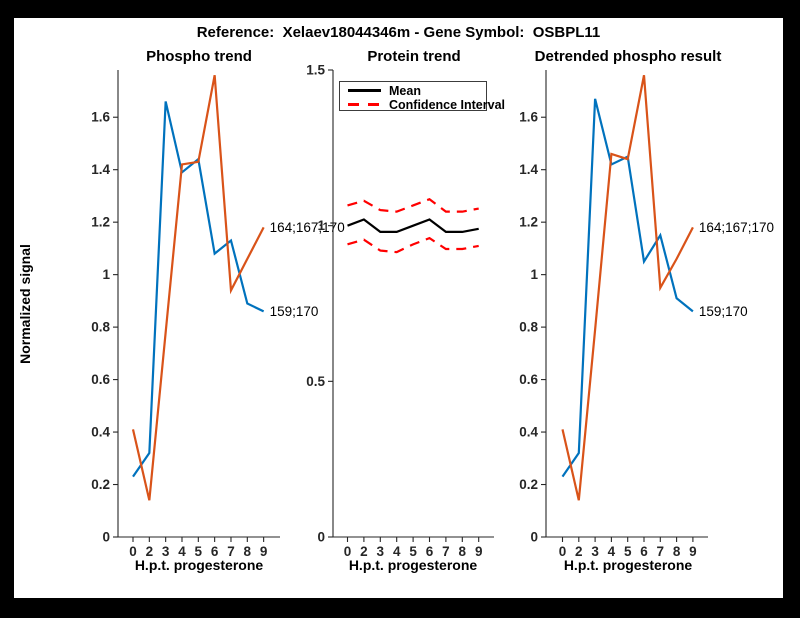  What do you see at coordinates (413, 205) in the screenshot?
I see `series-line-confidence-interval-upper` at bounding box center [413, 205].